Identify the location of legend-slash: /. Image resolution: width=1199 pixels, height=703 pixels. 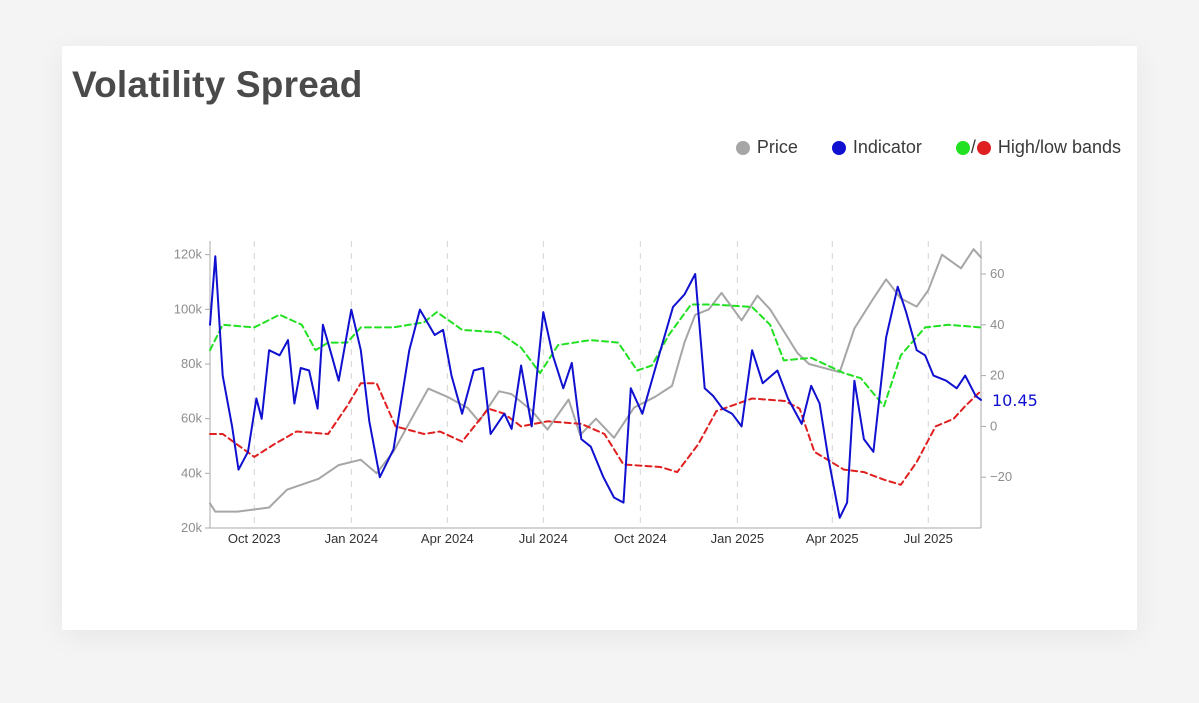
(973, 147).